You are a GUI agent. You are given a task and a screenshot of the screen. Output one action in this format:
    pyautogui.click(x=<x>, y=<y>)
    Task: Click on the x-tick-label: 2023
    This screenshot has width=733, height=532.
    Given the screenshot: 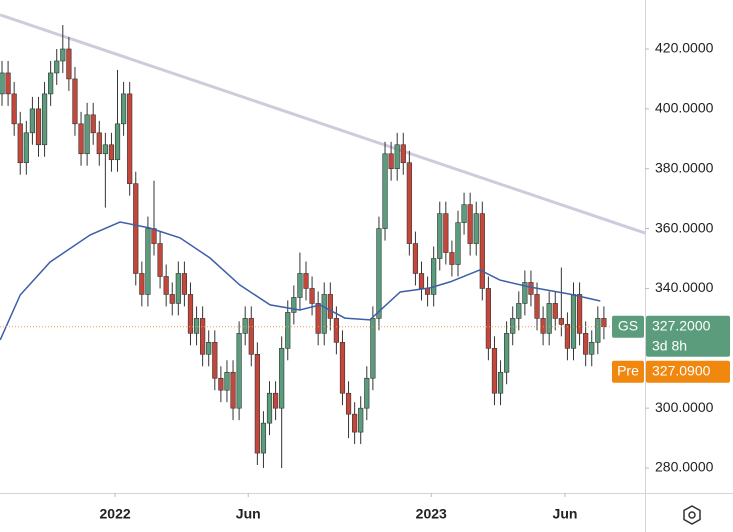 What is the action you would take?
    pyautogui.click(x=431, y=514)
    